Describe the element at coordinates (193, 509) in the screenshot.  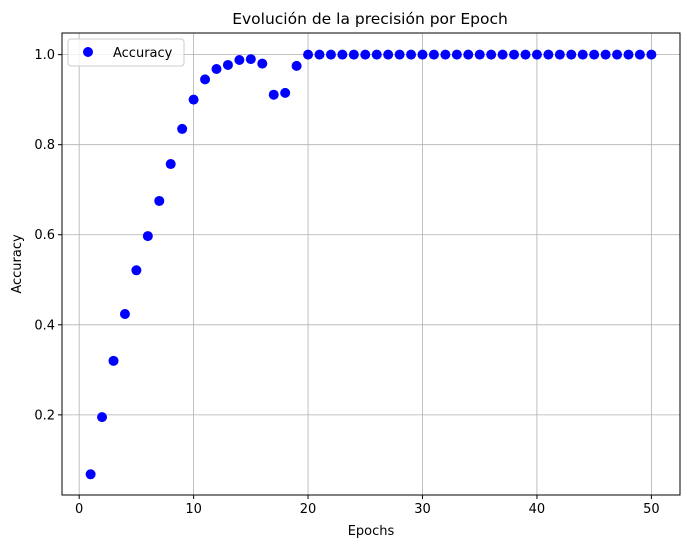
I see `x-tick-label: 10` at that location.